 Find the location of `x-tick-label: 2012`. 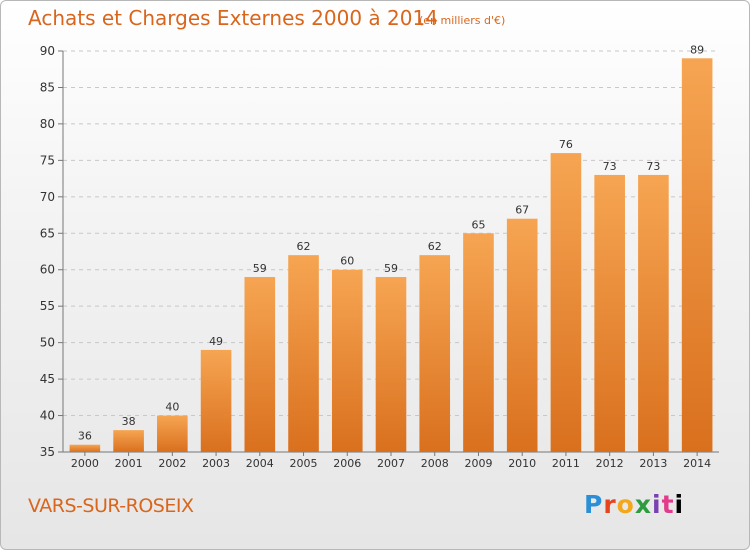

x-tick-label: 2012 is located at coordinates (610, 463).